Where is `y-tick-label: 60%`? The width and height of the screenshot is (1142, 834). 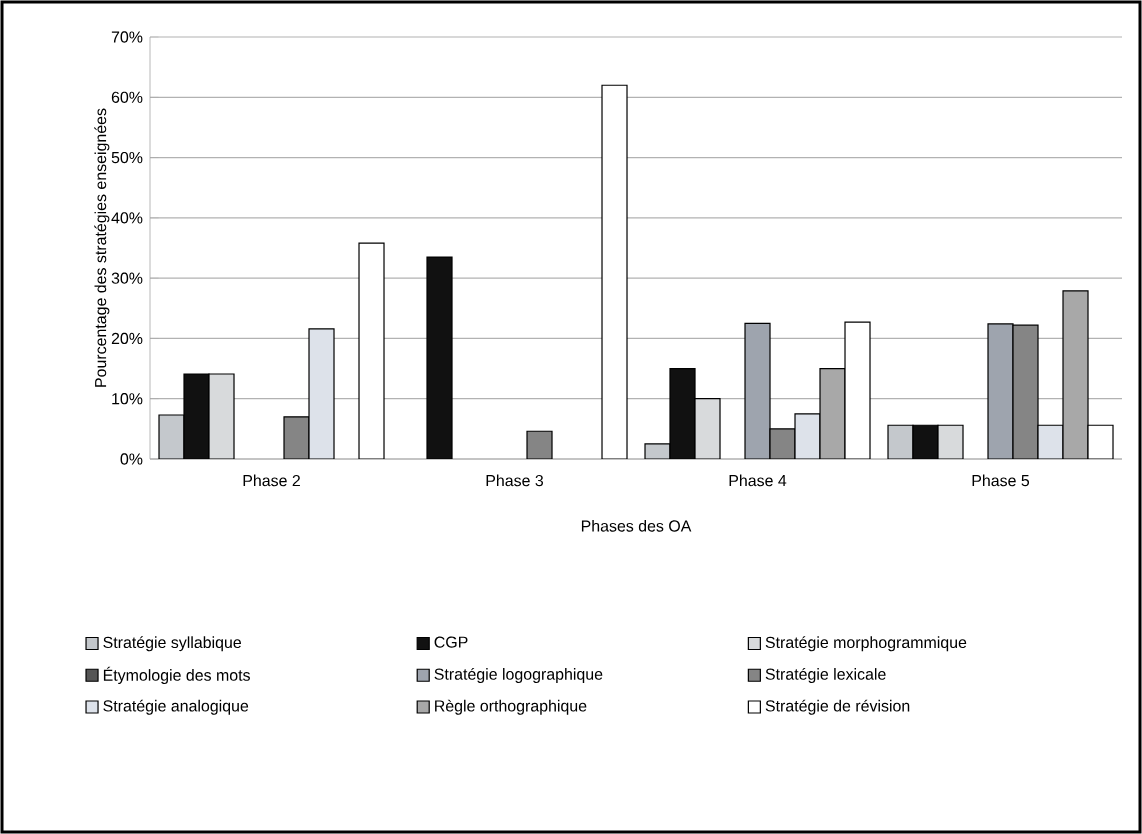
y-tick-label: 60% is located at coordinates (127, 97).